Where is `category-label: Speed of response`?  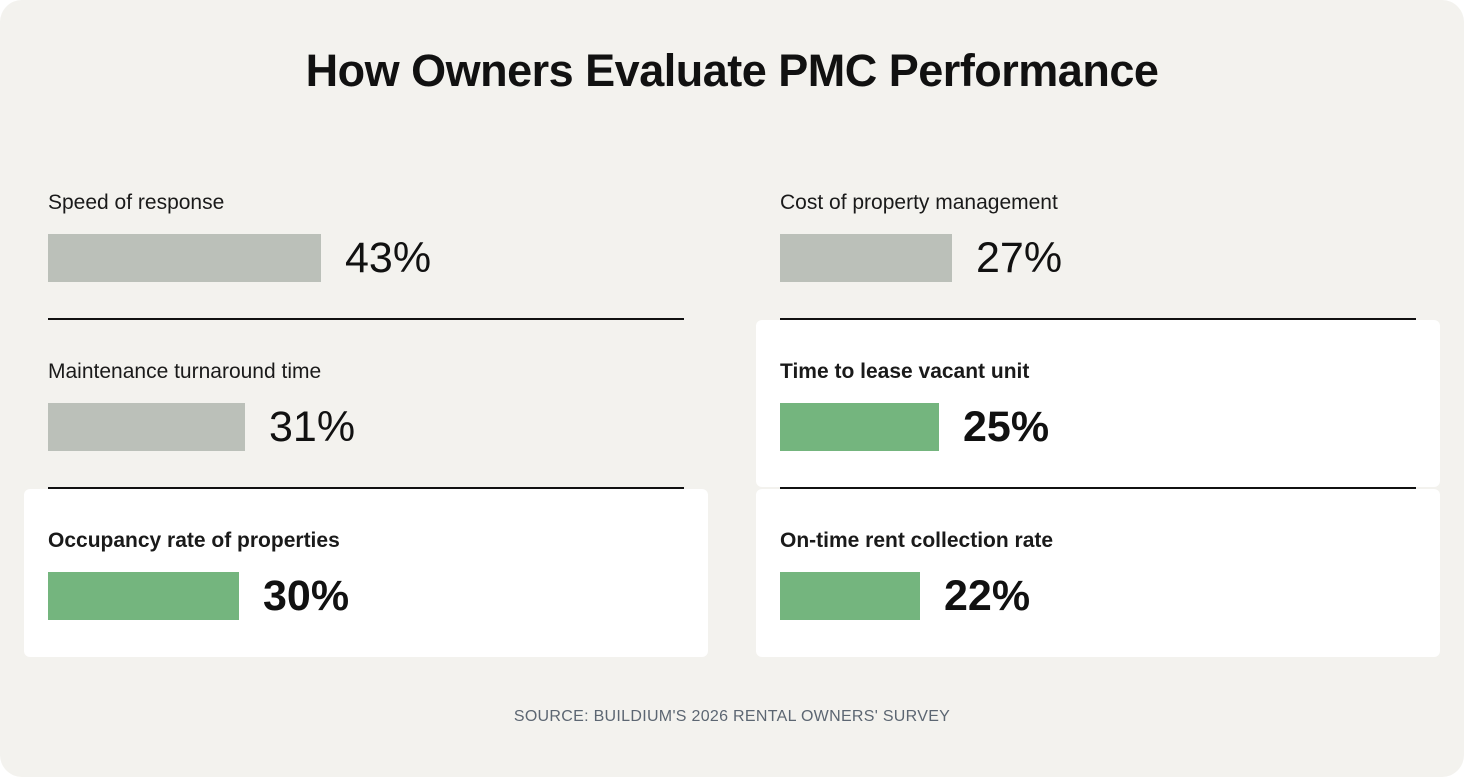
category-label: Speed of response is located at coordinates (136, 202).